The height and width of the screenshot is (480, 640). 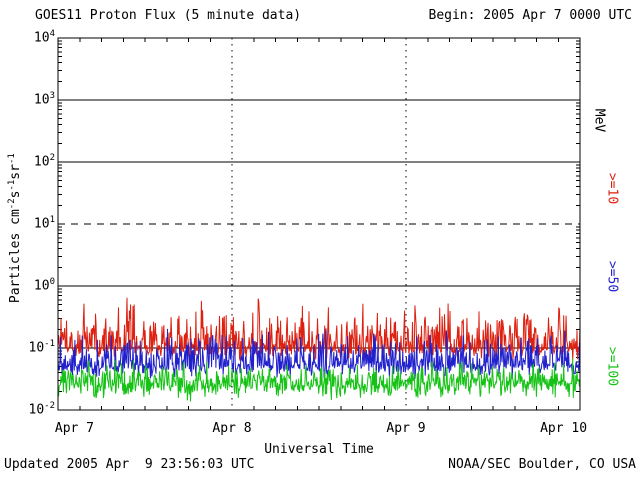 What do you see at coordinates (232, 428) in the screenshot?
I see `x-tick-label: Apr 8` at bounding box center [232, 428].